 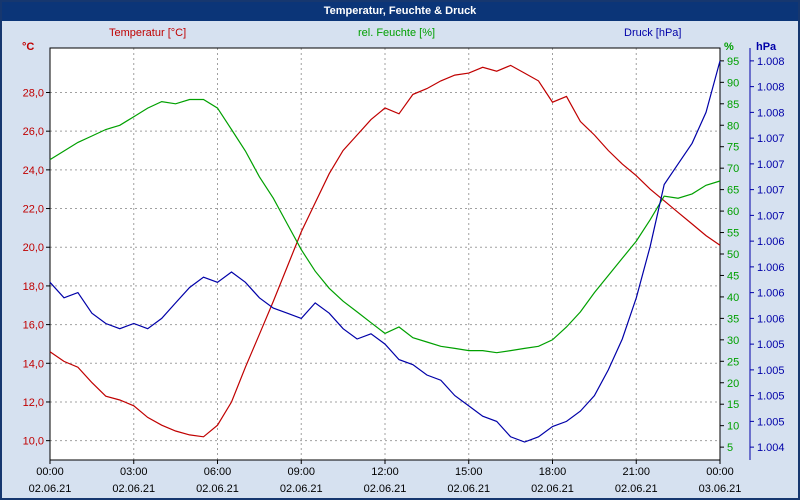 I want to click on time-tick-label: 18:00, so click(x=553, y=472).